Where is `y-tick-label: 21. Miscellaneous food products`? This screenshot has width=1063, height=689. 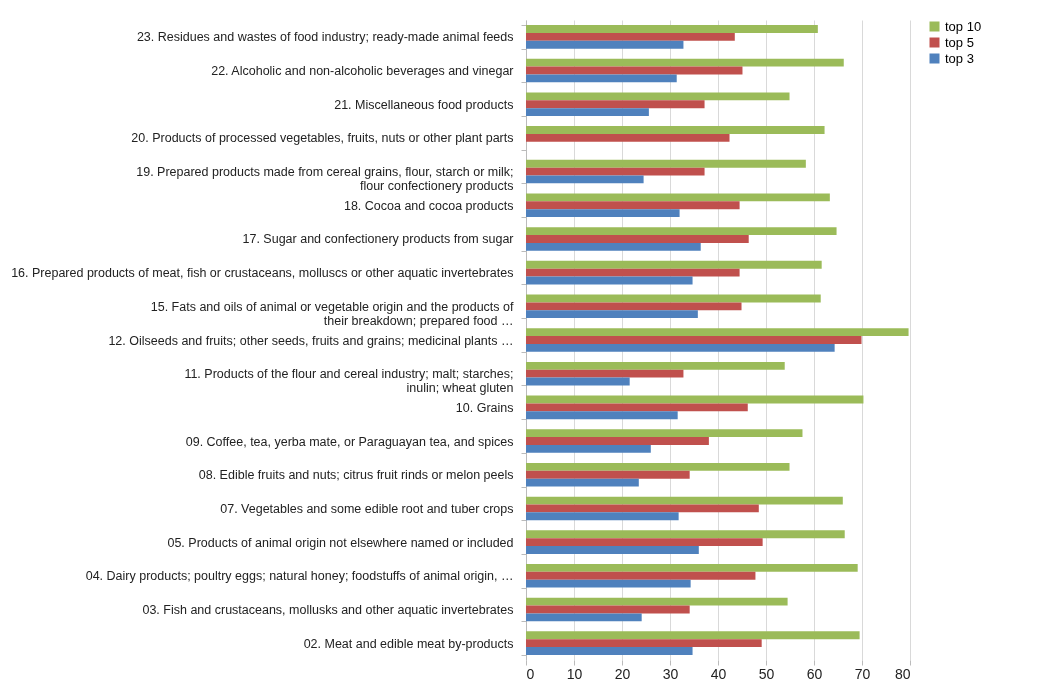 y-tick-label: 21. Miscellaneous food products is located at coordinates (424, 104).